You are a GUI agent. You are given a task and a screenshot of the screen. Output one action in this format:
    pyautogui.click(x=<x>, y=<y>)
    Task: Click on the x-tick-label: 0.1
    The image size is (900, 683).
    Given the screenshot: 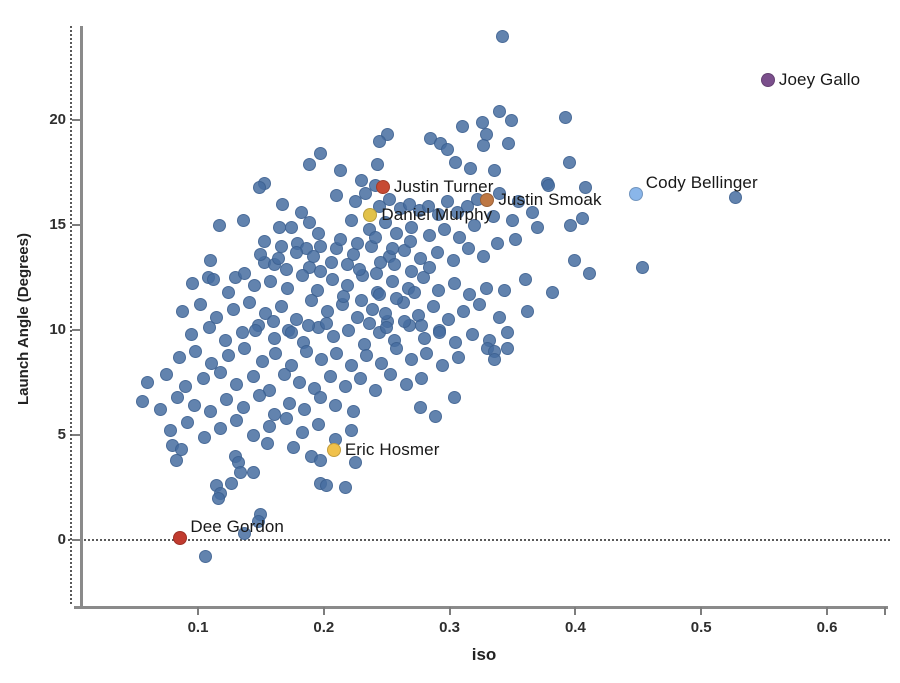 What is the action you would take?
    pyautogui.click(x=198, y=627)
    